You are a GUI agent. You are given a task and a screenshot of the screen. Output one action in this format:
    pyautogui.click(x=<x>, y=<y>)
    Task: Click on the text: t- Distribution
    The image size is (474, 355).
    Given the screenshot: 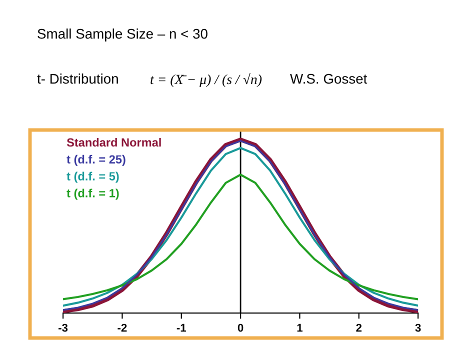 What is the action you would take?
    pyautogui.click(x=77, y=79)
    